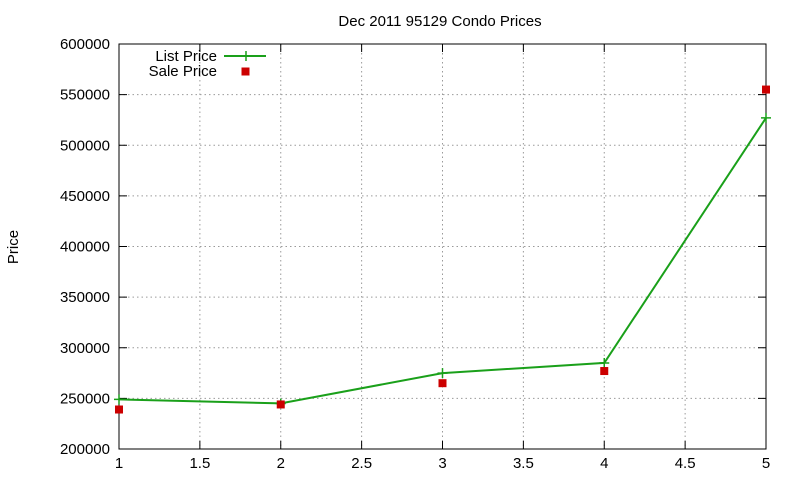  Describe the element at coordinates (439, 21) in the screenshot. I see `chart-title: Dec 2011 95129 Condo Prices` at that location.